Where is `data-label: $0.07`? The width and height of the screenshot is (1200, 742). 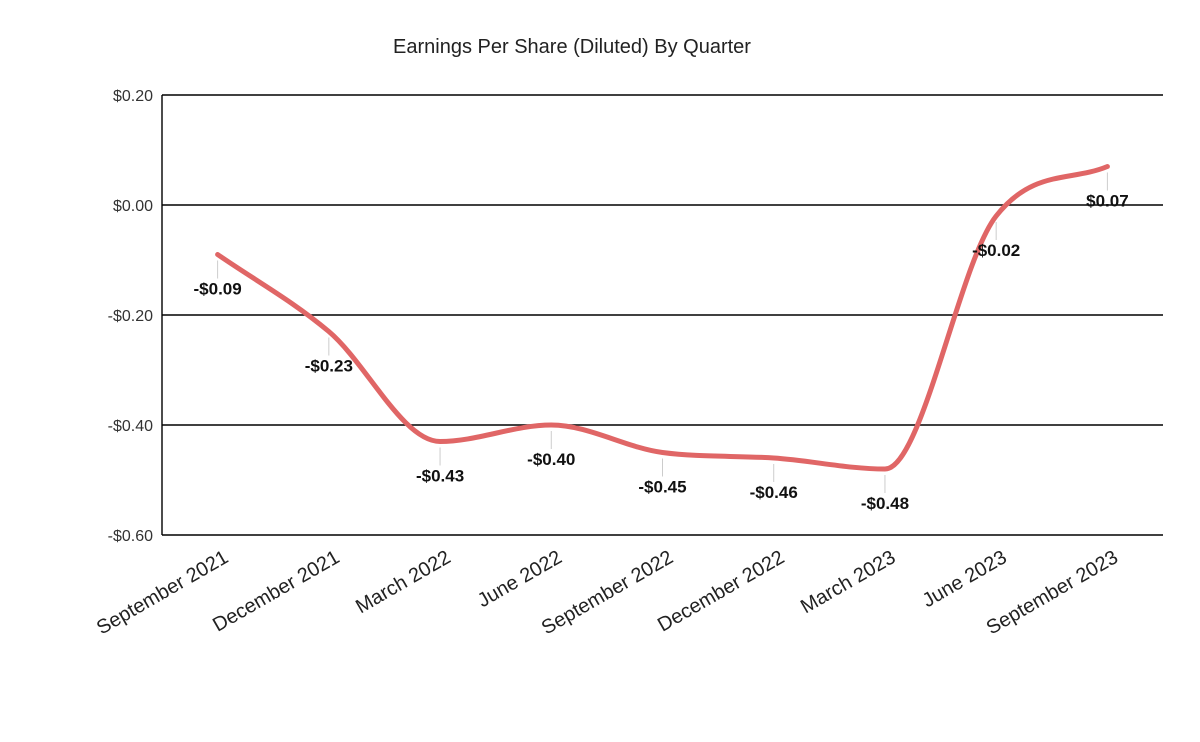 data-label: $0.07 is located at coordinates (1107, 201).